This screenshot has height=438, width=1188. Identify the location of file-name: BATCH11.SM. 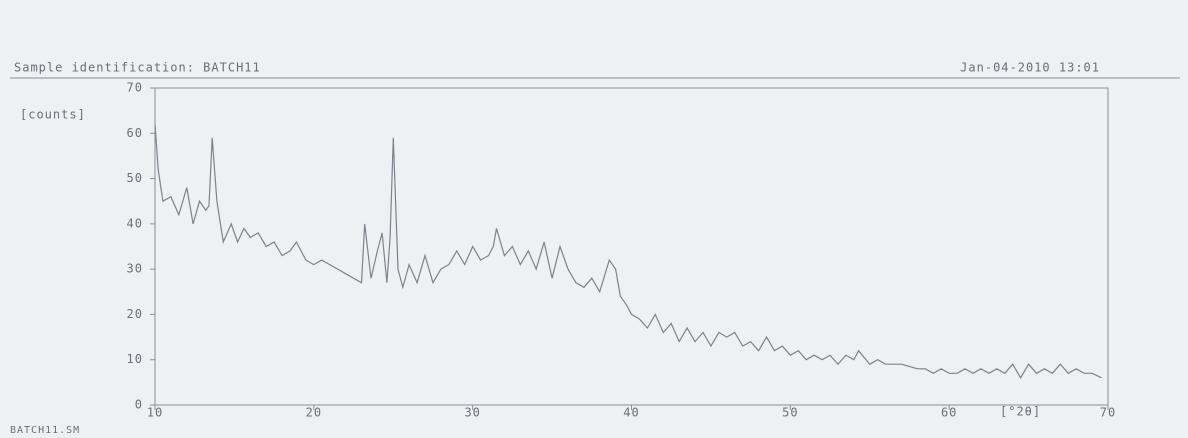
(45, 430).